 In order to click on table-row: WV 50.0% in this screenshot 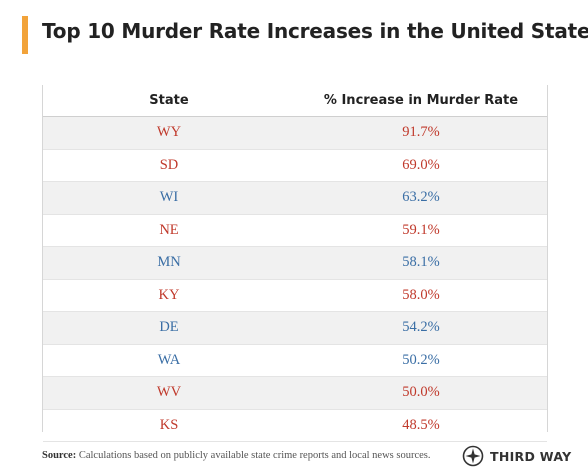, I will do `click(295, 393)`.